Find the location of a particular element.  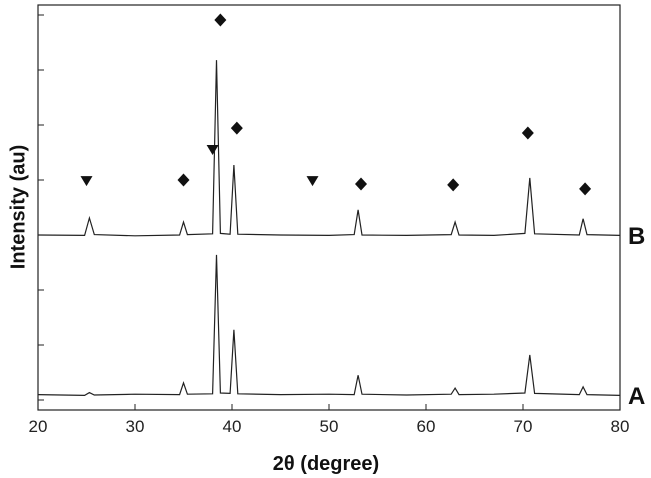

y-axis-label: Intensity (au) is located at coordinates (18, 207).